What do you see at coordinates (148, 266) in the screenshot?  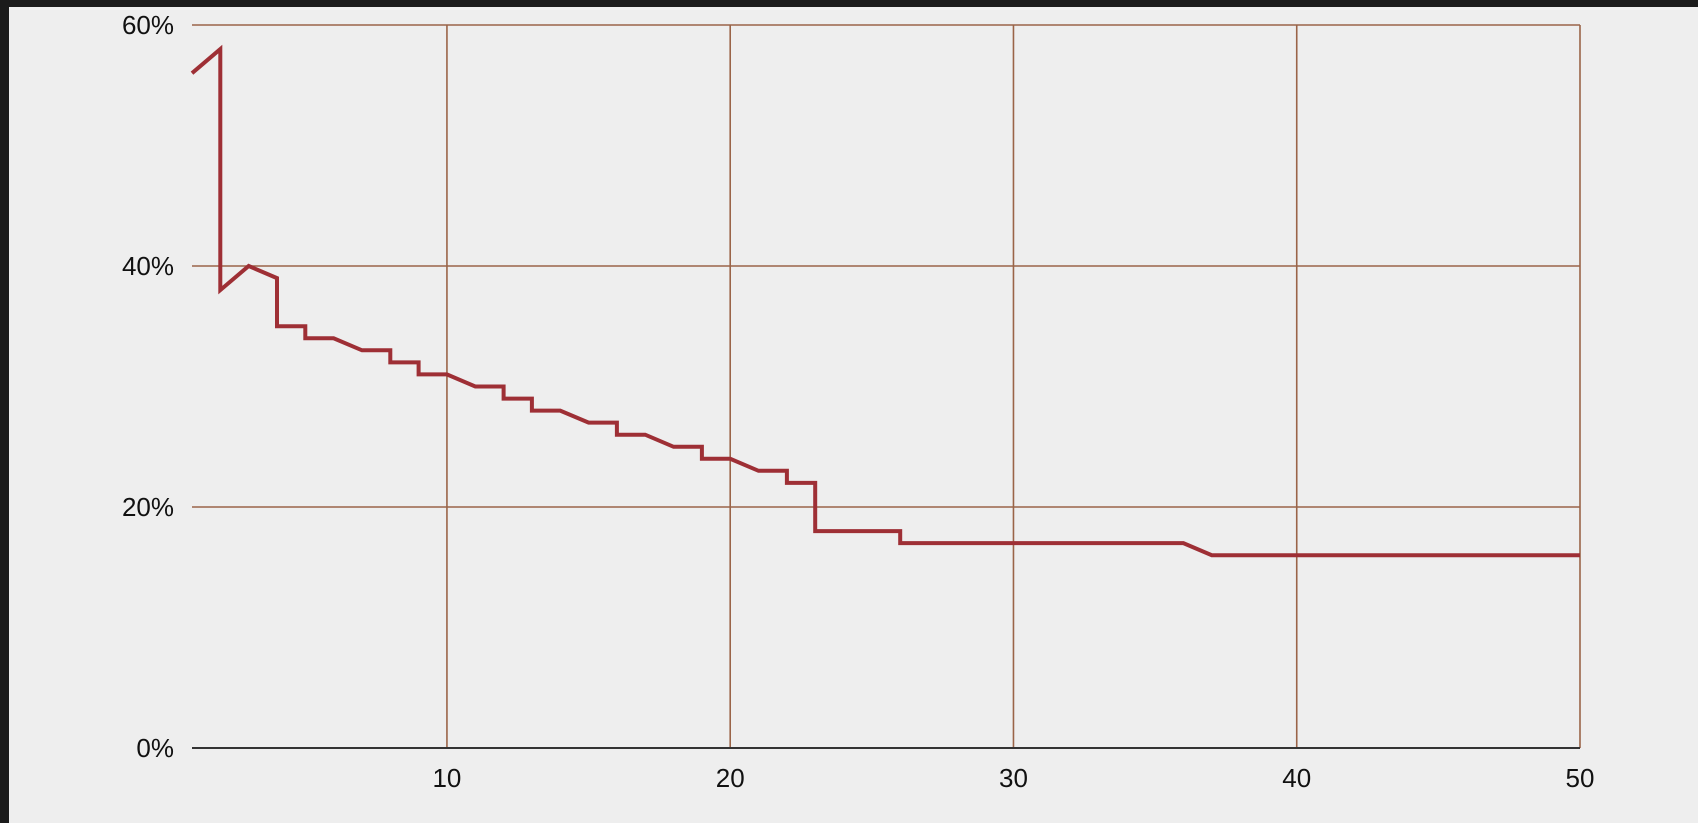 I see `y-tick-label: 40%` at bounding box center [148, 266].